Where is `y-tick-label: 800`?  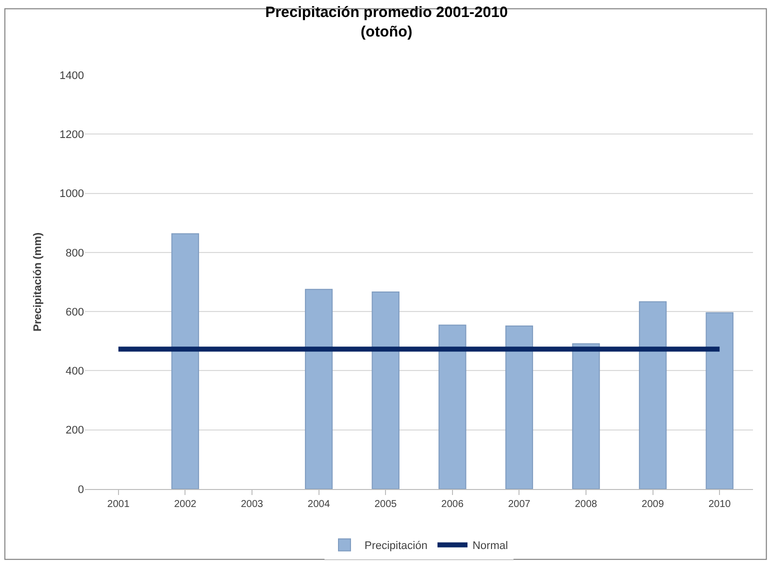
y-tick-label: 800 is located at coordinates (75, 253).